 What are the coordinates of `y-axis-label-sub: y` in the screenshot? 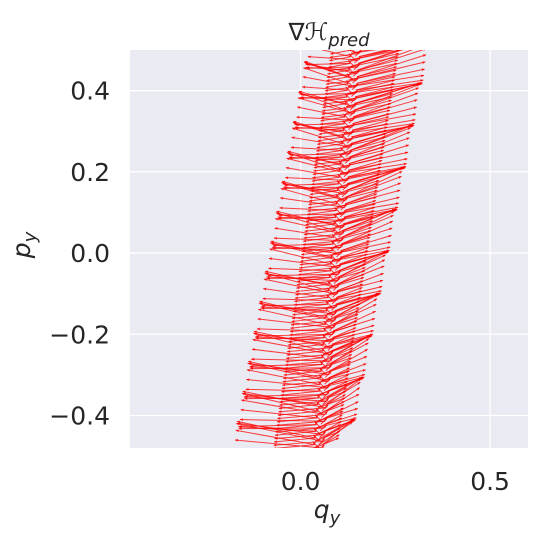 It's located at (30, 237).